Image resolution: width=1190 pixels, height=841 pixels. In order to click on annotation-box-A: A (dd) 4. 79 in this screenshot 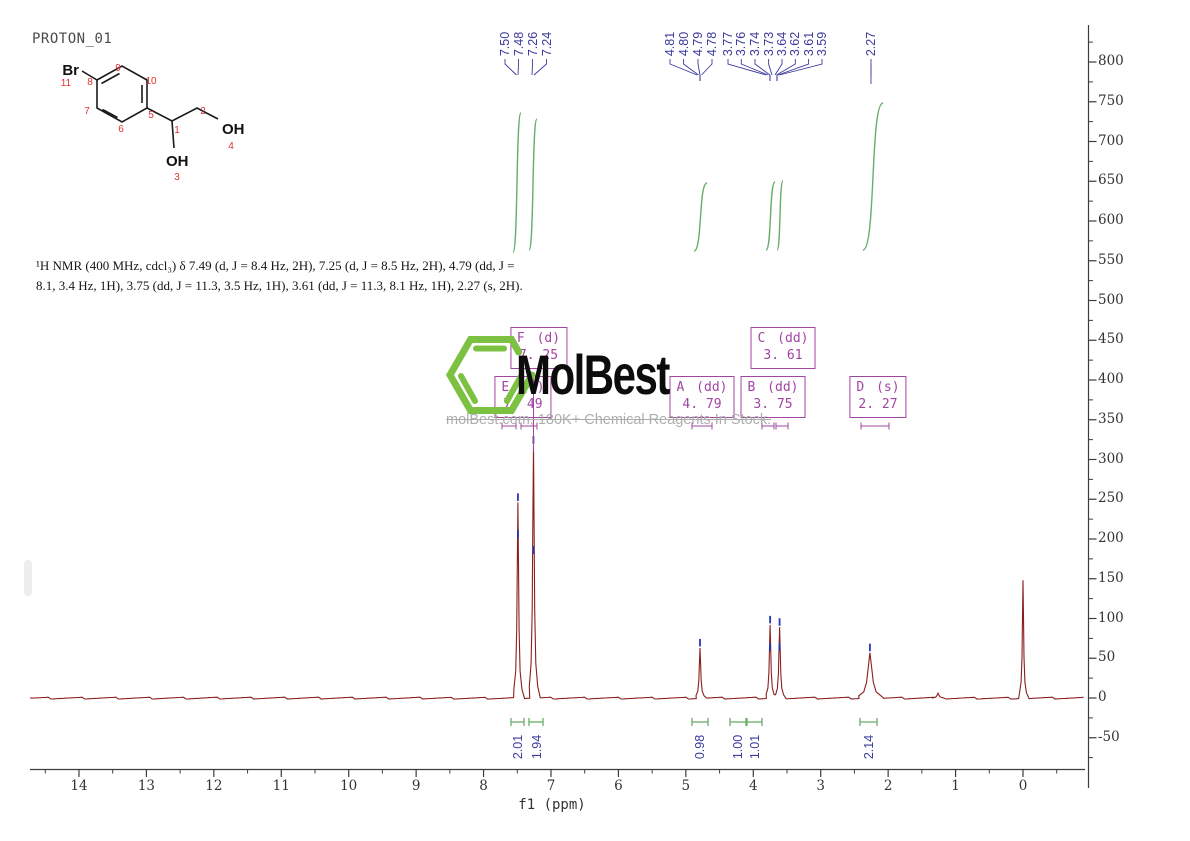, I will do `click(702, 397)`.